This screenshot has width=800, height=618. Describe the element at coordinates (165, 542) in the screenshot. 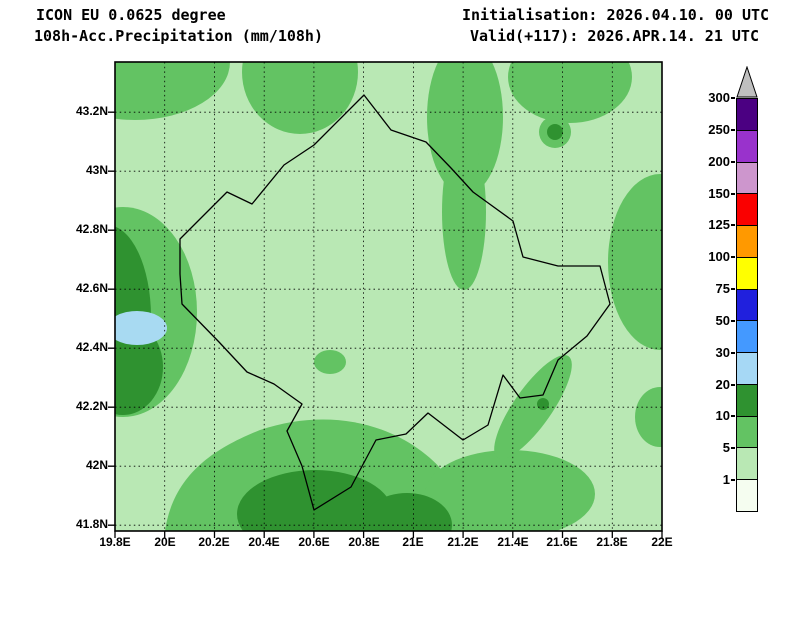

I see `lon-label: 20E` at that location.